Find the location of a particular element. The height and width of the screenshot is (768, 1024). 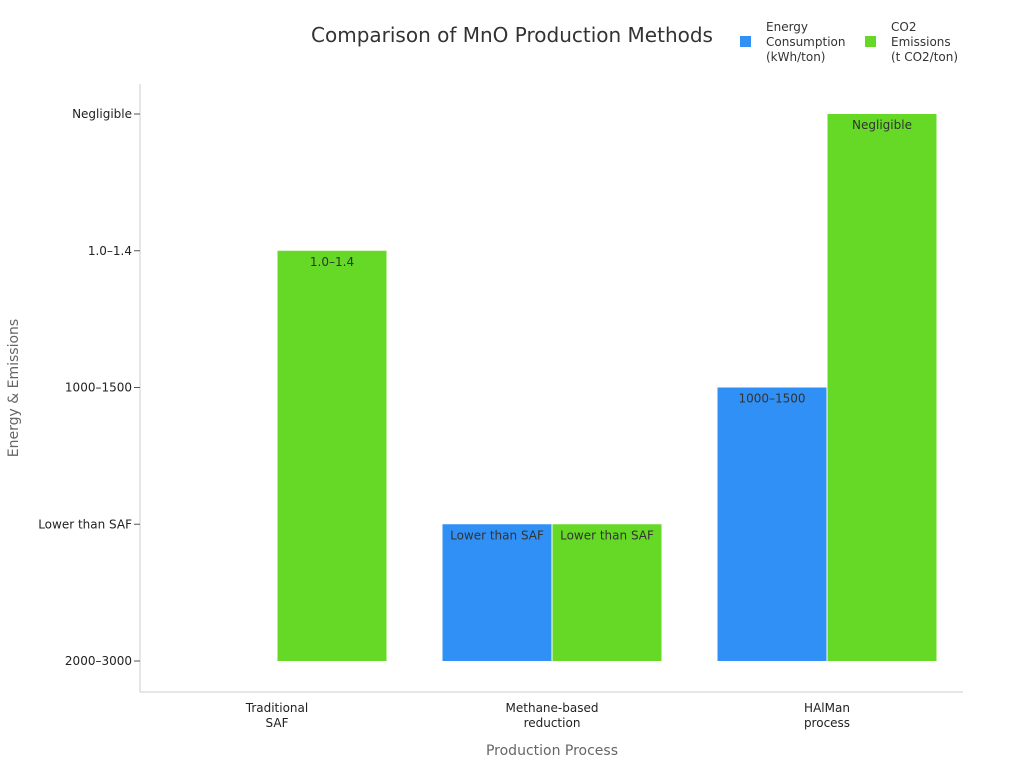

legend-label: CO2 Emissions (t CO2/ton) is located at coordinates (924, 42).